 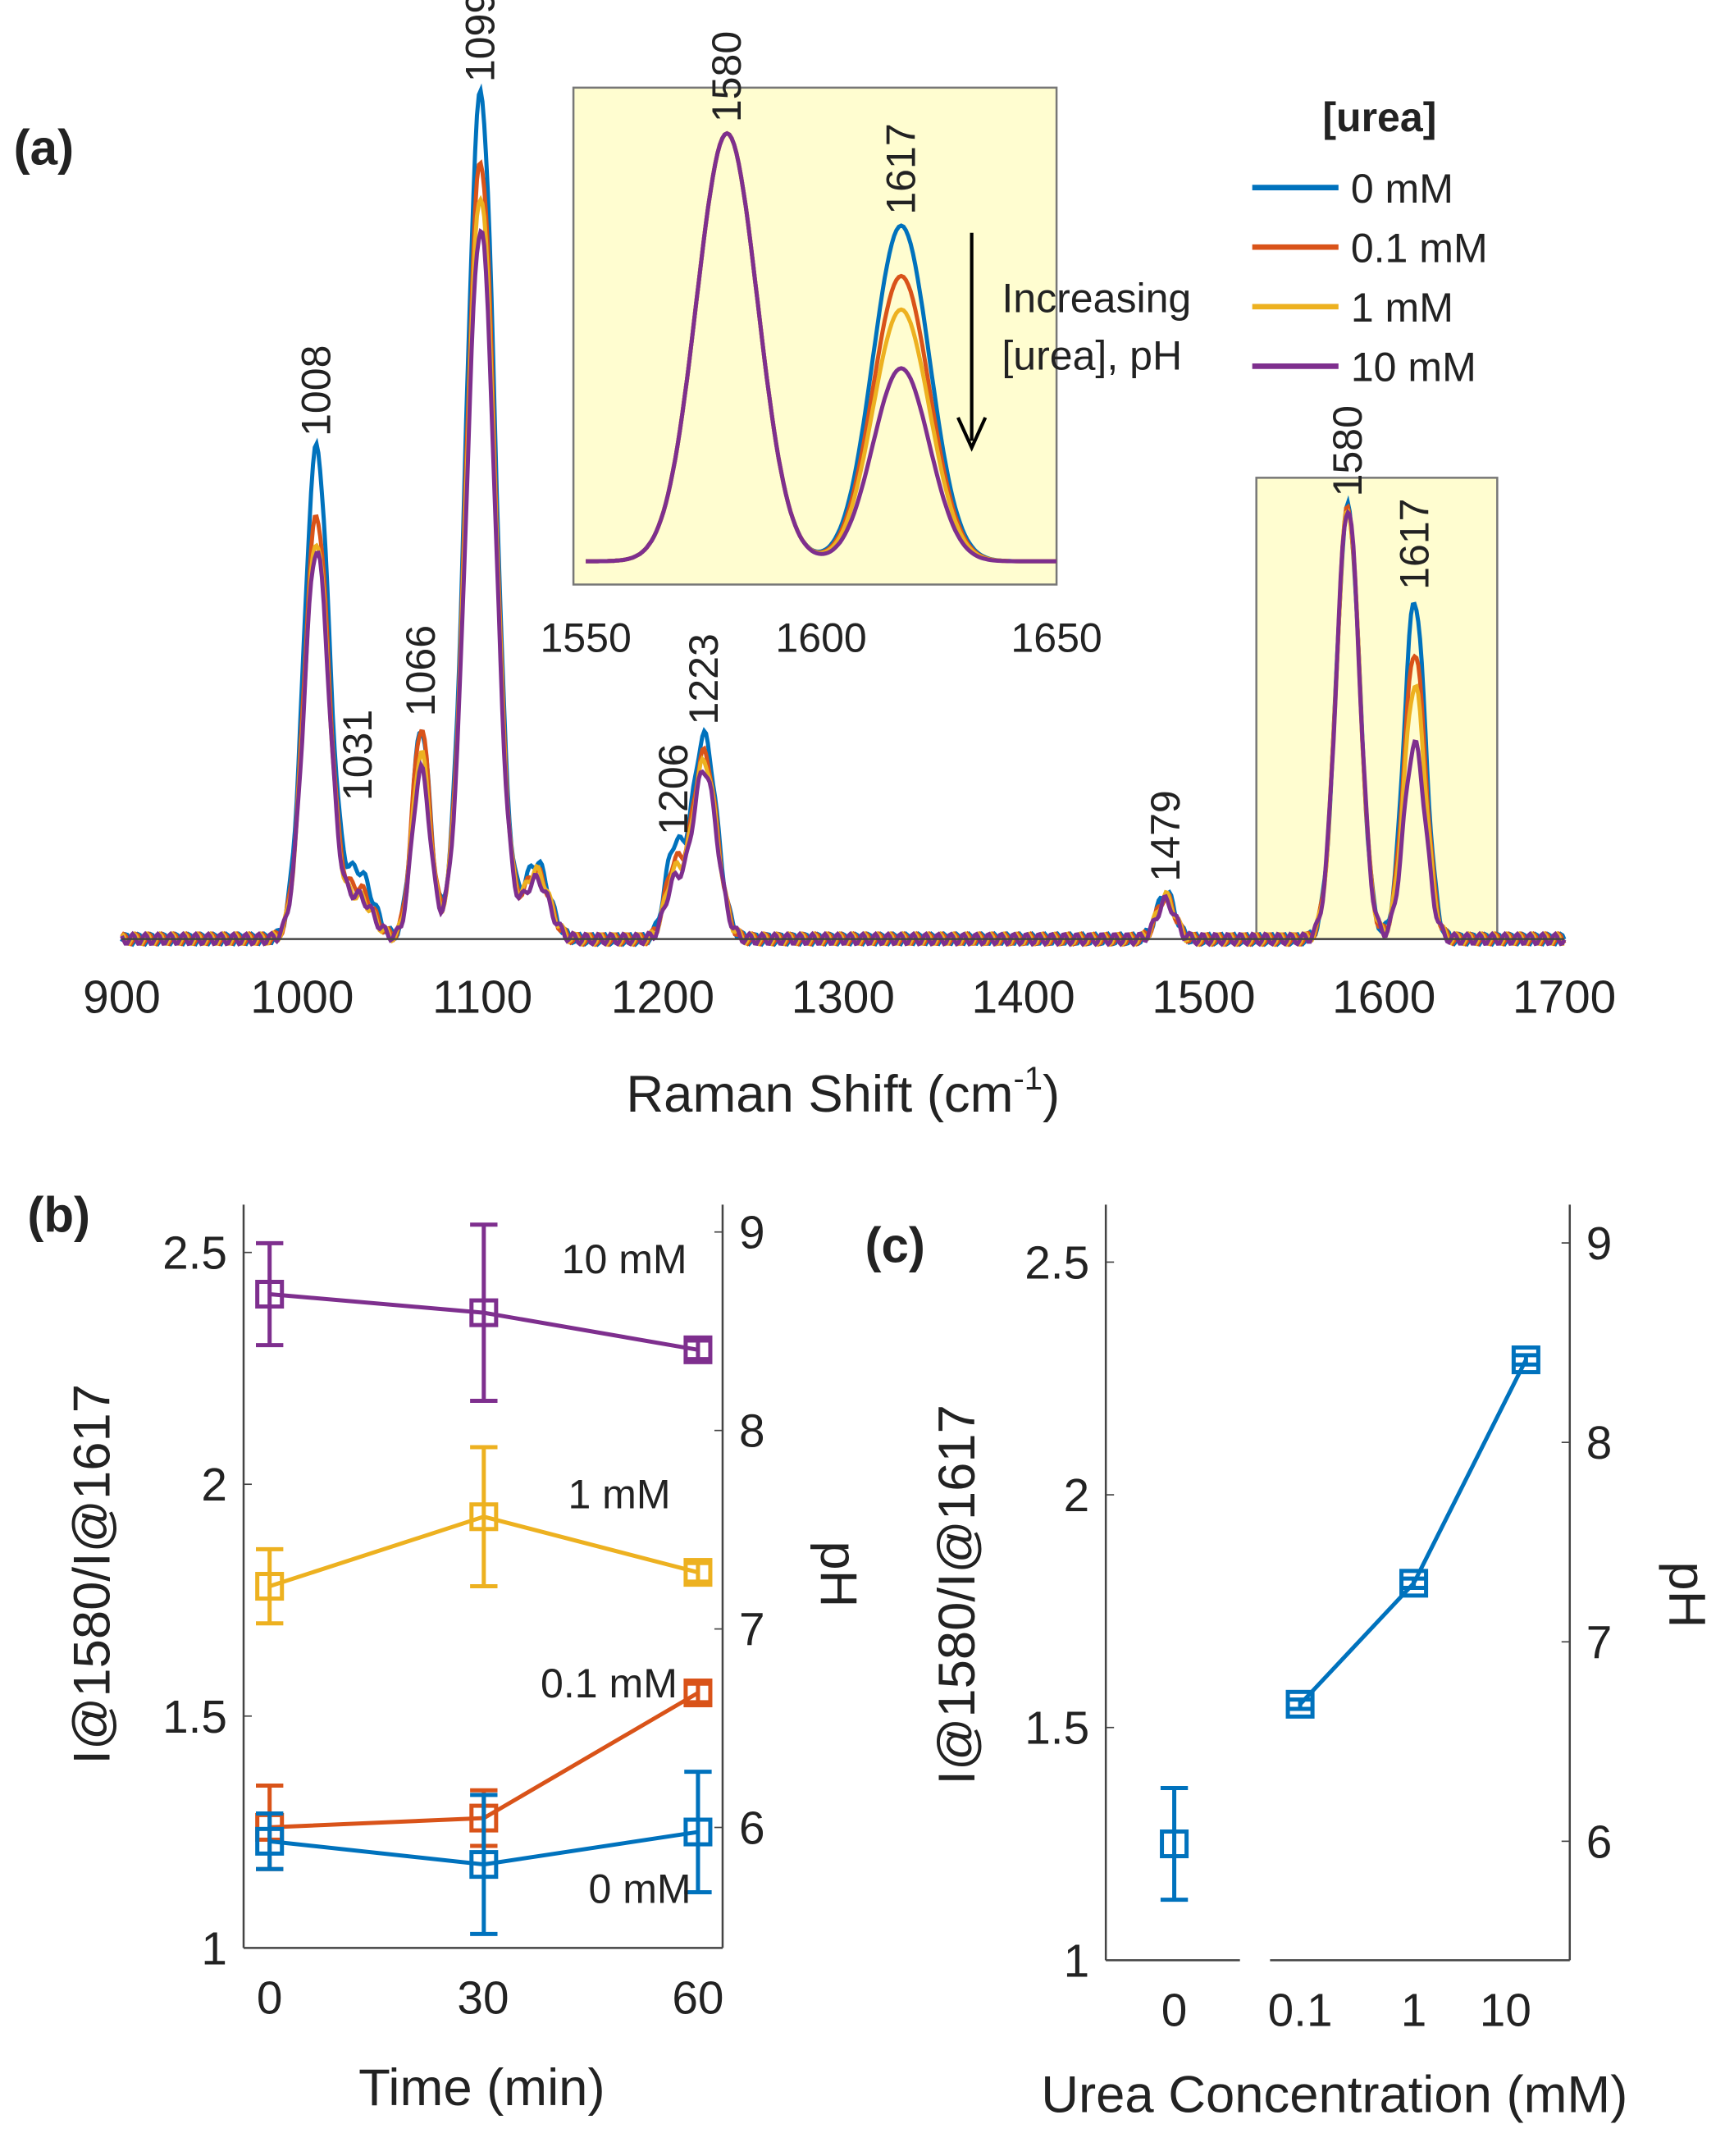 What do you see at coordinates (894, 1244) in the screenshot?
I see `panel-label-c: (c)` at bounding box center [894, 1244].